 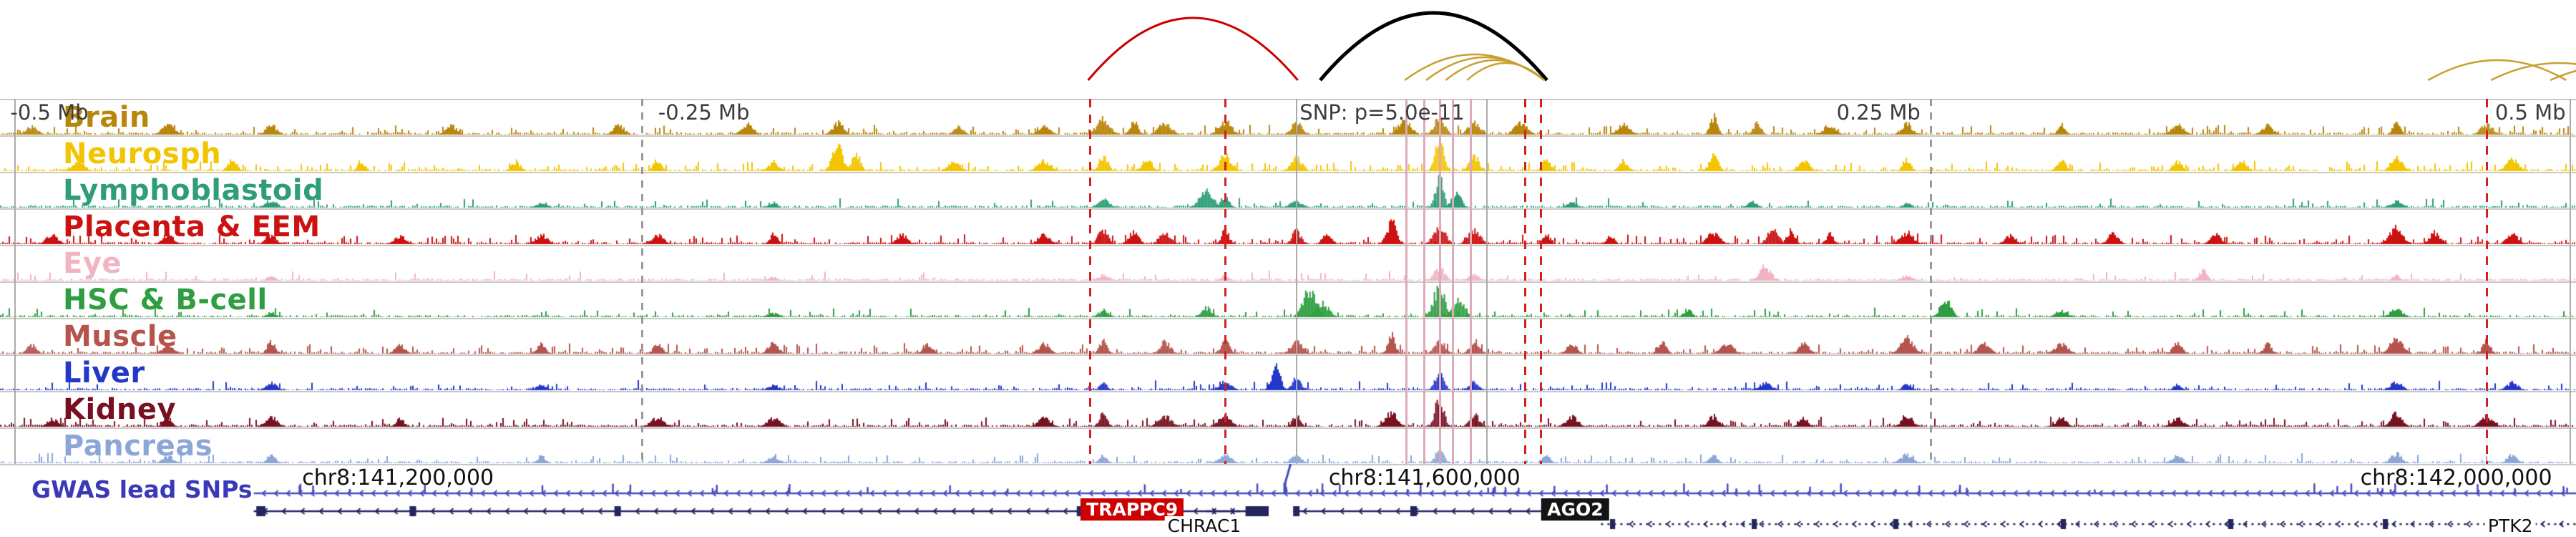 What do you see at coordinates (142, 153) in the screenshot?
I see `track-label-neurosph: Neurosph` at bounding box center [142, 153].